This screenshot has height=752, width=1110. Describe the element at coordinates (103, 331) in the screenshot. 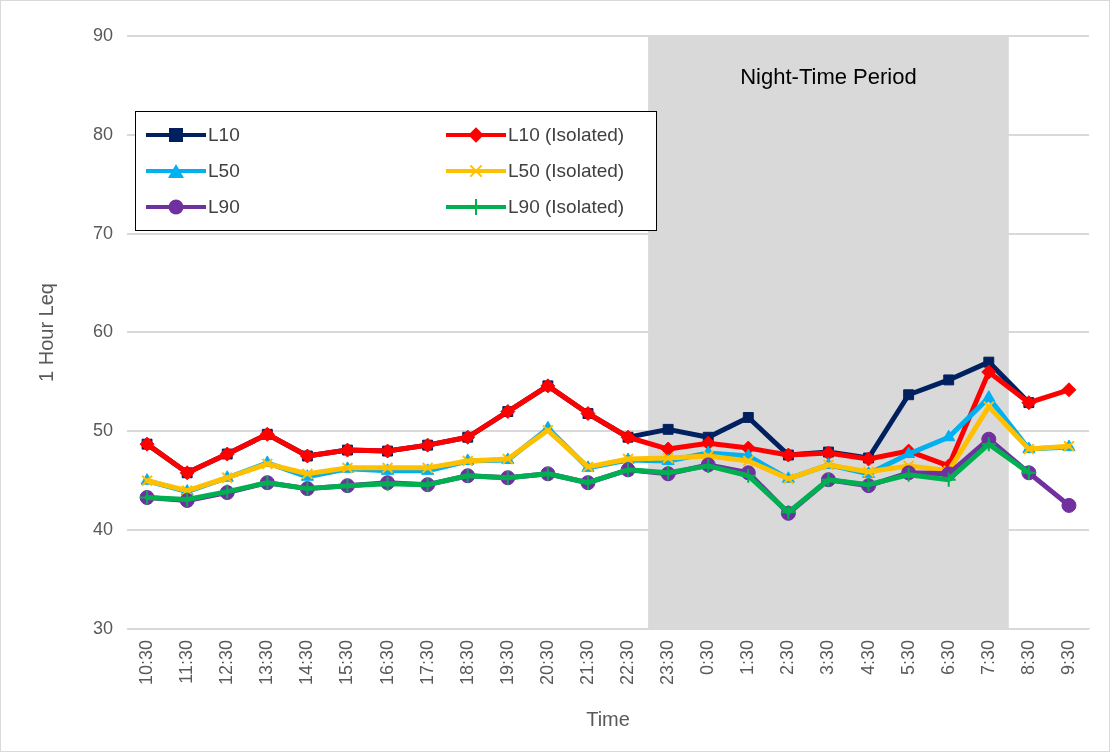

I see `y-tick-label: 60` at that location.